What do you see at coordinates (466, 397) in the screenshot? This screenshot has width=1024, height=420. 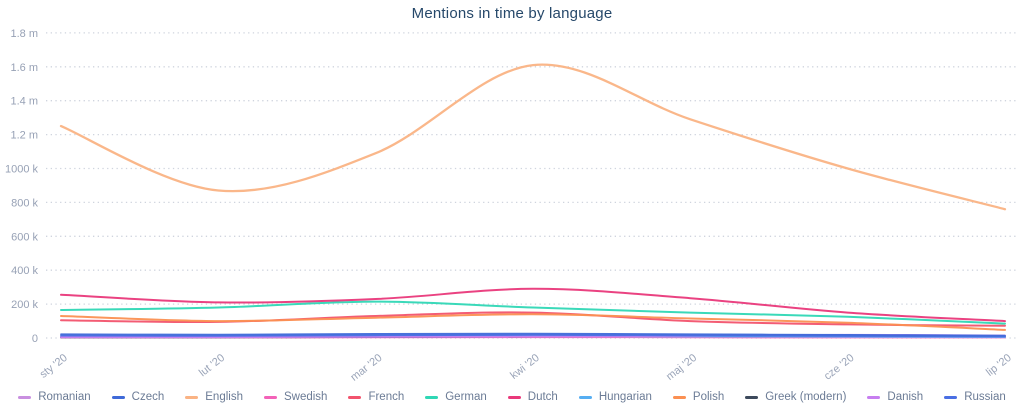 I see `legend-label: German` at bounding box center [466, 397].